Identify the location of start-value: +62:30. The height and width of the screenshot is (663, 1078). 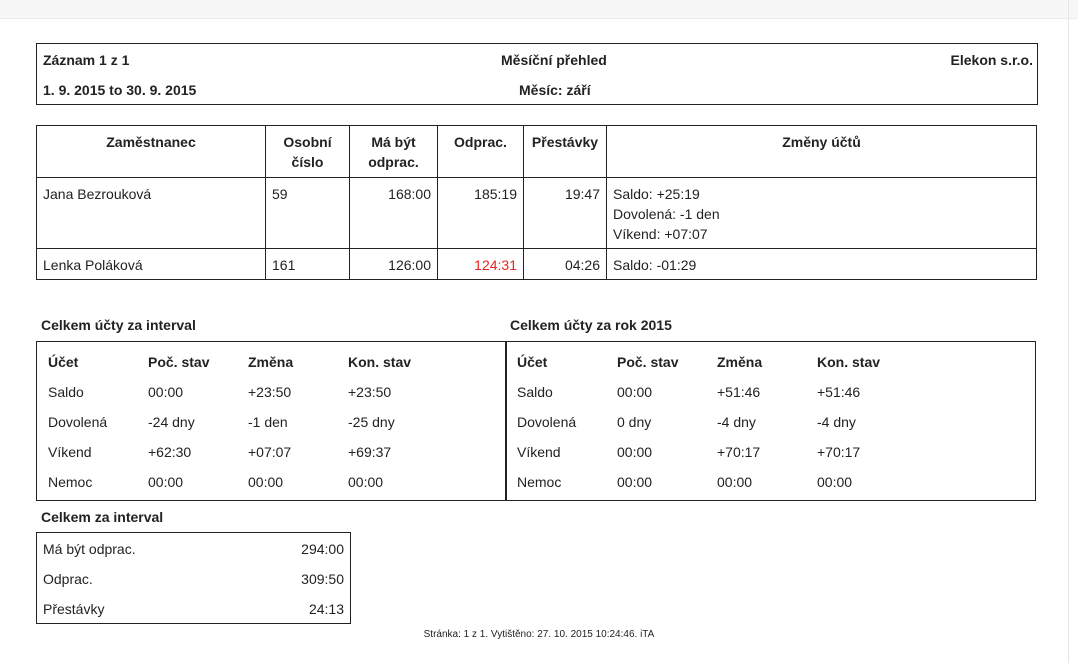
(170, 452).